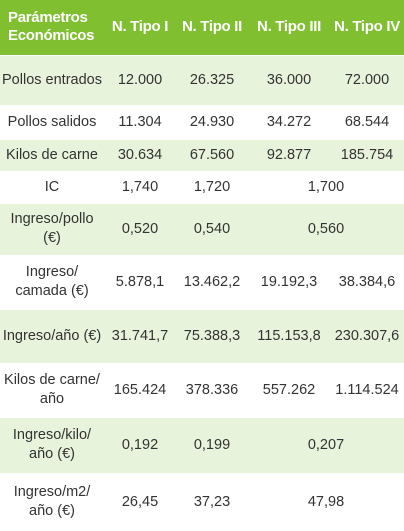  I want to click on table-cell: 24.930, so click(212, 121).